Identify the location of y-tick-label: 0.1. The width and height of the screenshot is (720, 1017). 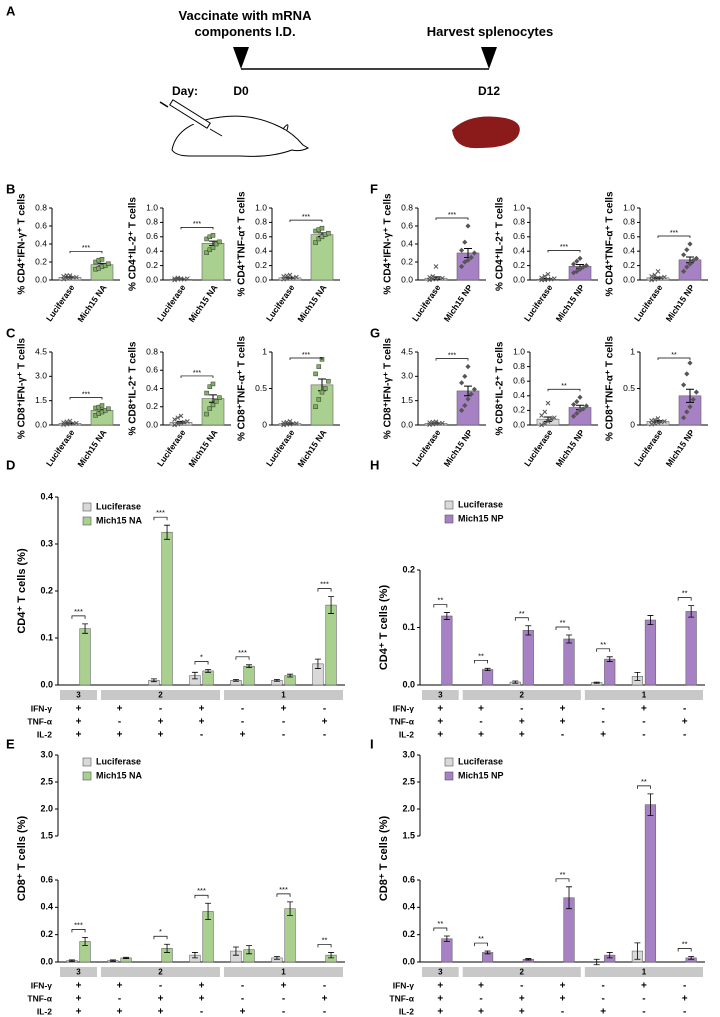
(46, 637).